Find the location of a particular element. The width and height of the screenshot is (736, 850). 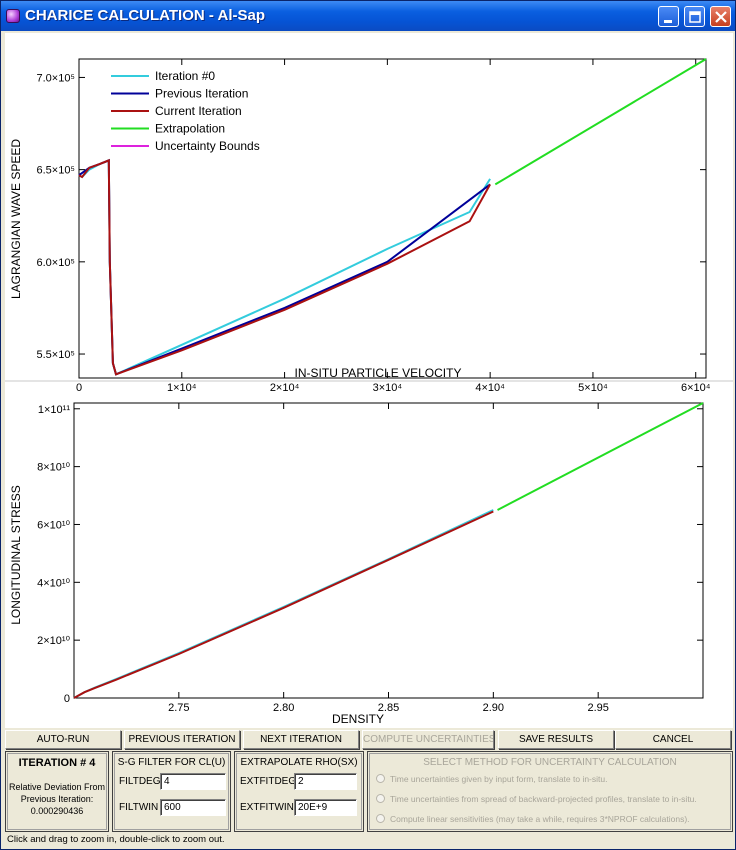

y-axis-label: LONGITUDINAL STRESS is located at coordinates (16, 555).